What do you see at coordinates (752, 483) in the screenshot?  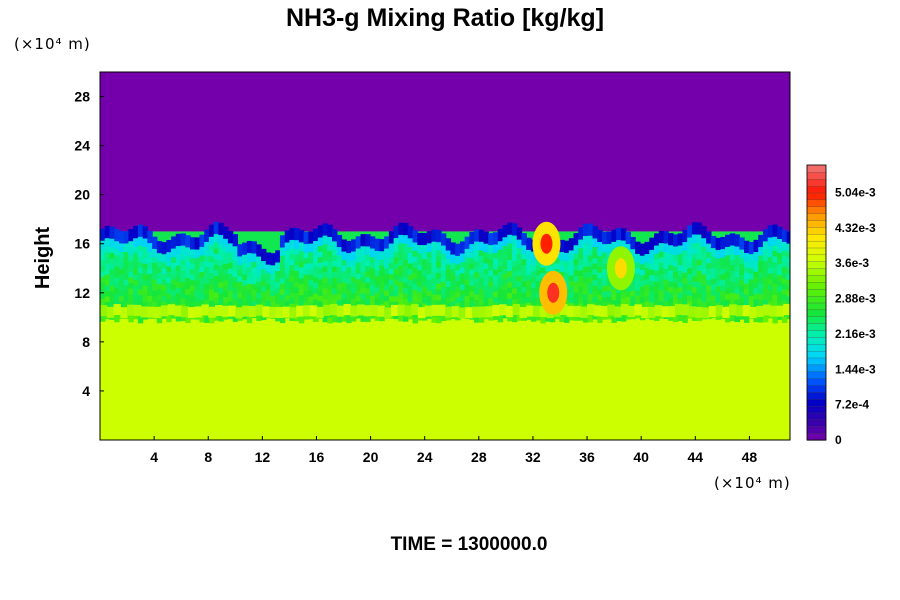 I see `x-unit-label: (×10⁴ m)` at bounding box center [752, 483].